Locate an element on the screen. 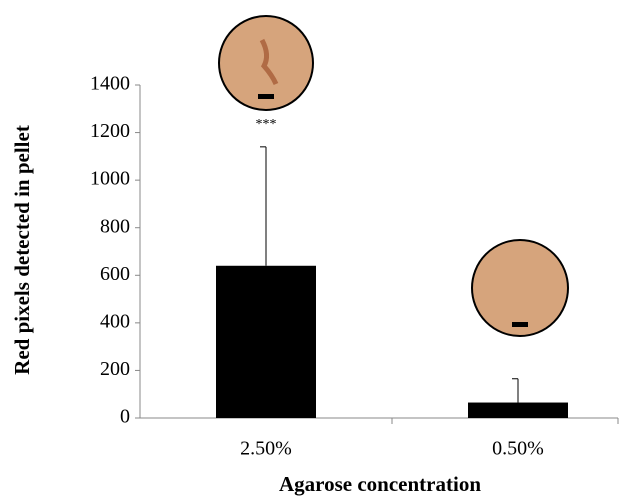 This screenshot has width=637, height=504. y-tick-label: 1000 is located at coordinates (110, 179).